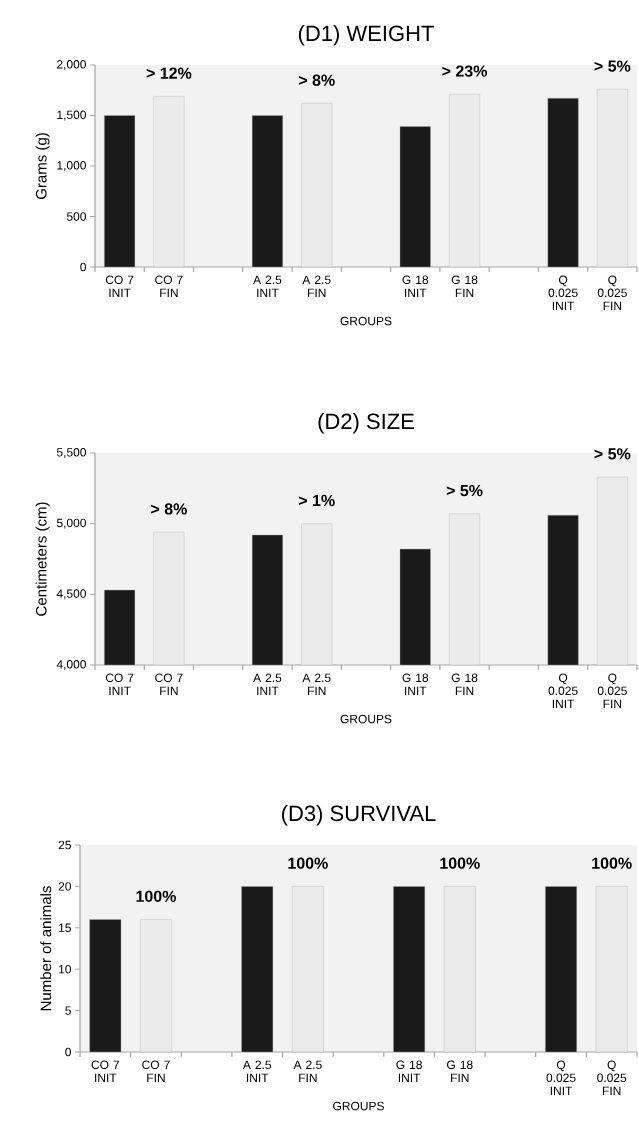 The height and width of the screenshot is (1140, 639). I want to click on y-tick-label: 1,000, so click(71, 166).